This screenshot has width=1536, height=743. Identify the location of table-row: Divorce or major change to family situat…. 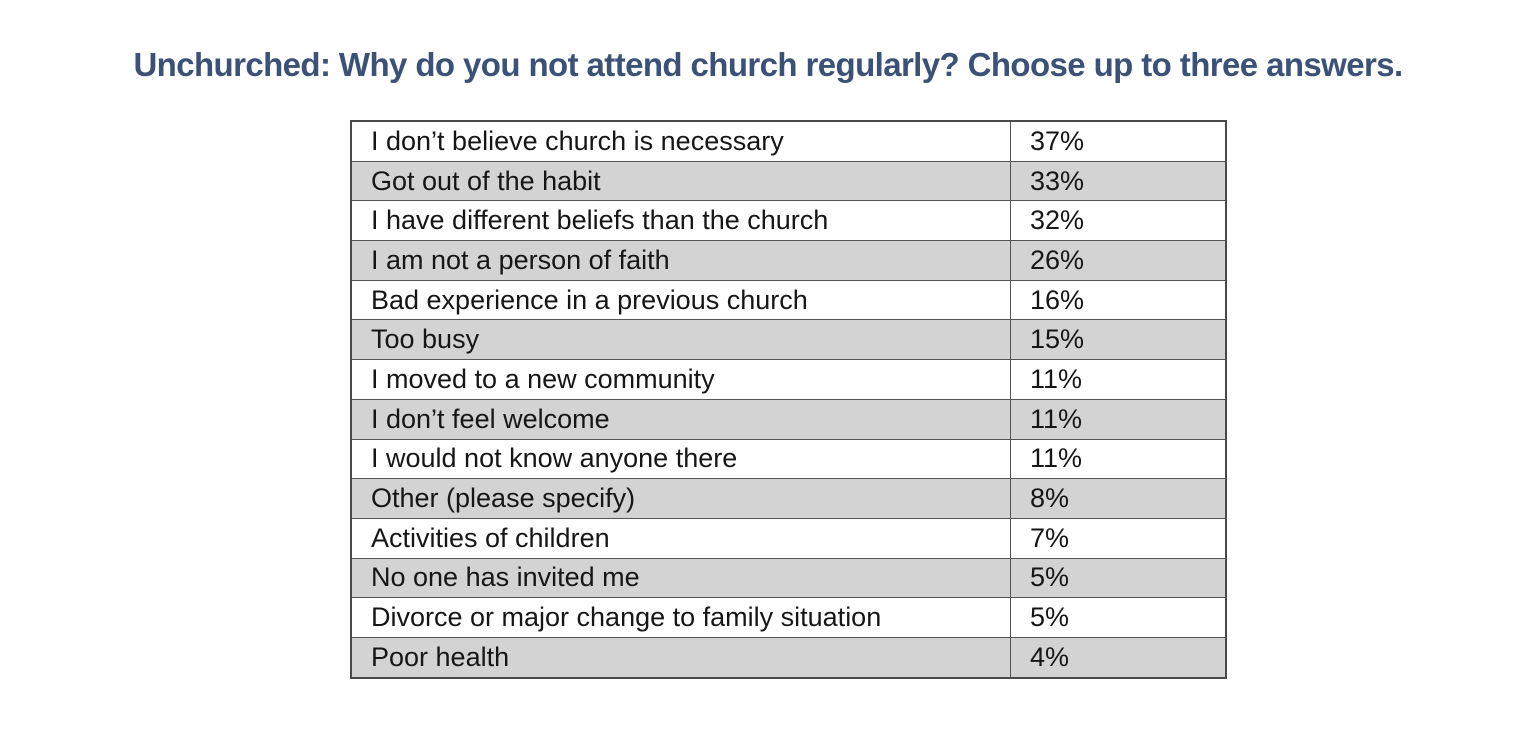
(788, 617).